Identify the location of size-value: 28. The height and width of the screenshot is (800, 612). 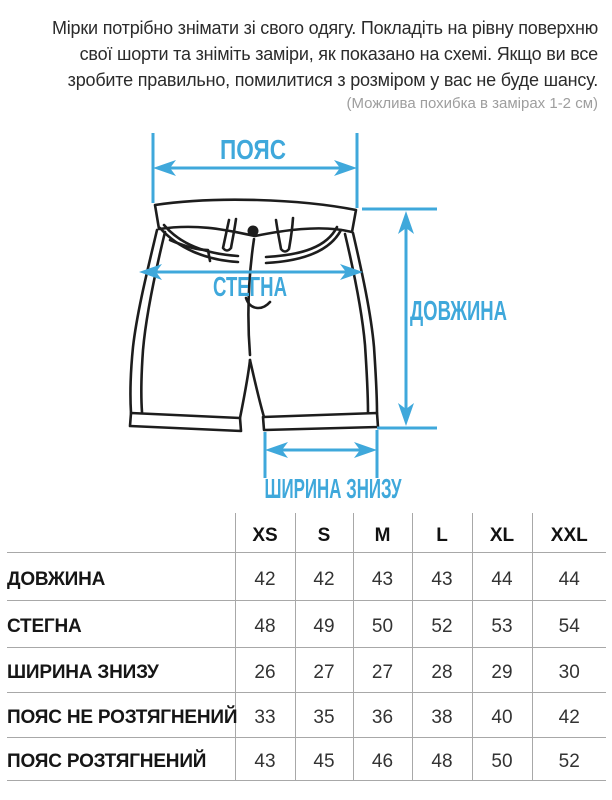
(441, 670).